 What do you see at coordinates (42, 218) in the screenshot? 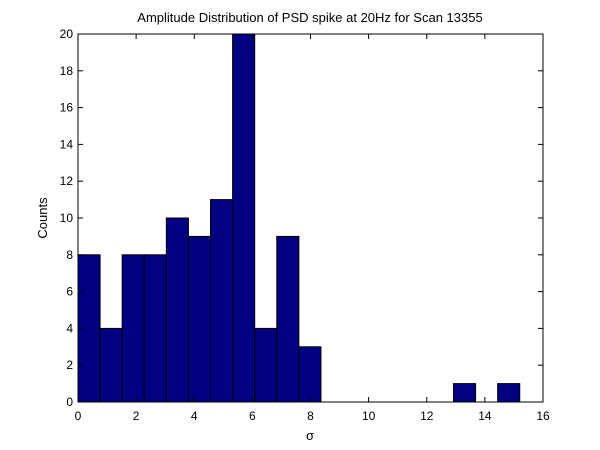
I see `y-axis-label: Counts` at bounding box center [42, 218].